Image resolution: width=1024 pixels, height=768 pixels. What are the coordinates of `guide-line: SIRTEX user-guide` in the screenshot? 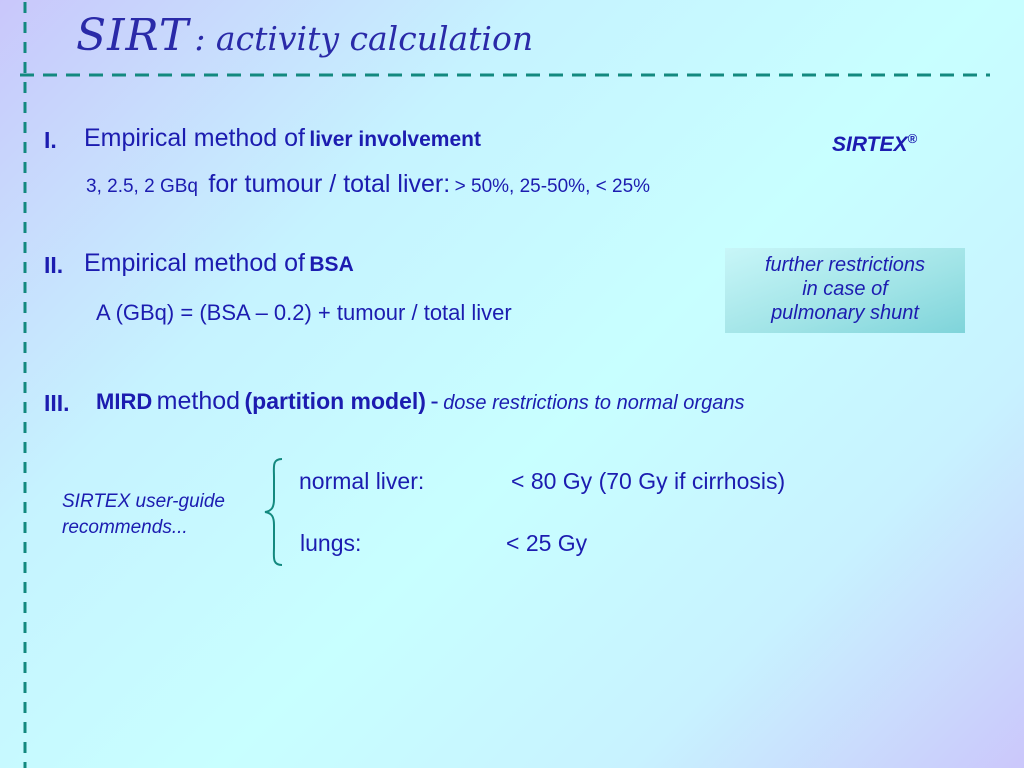 It's located at (143, 501).